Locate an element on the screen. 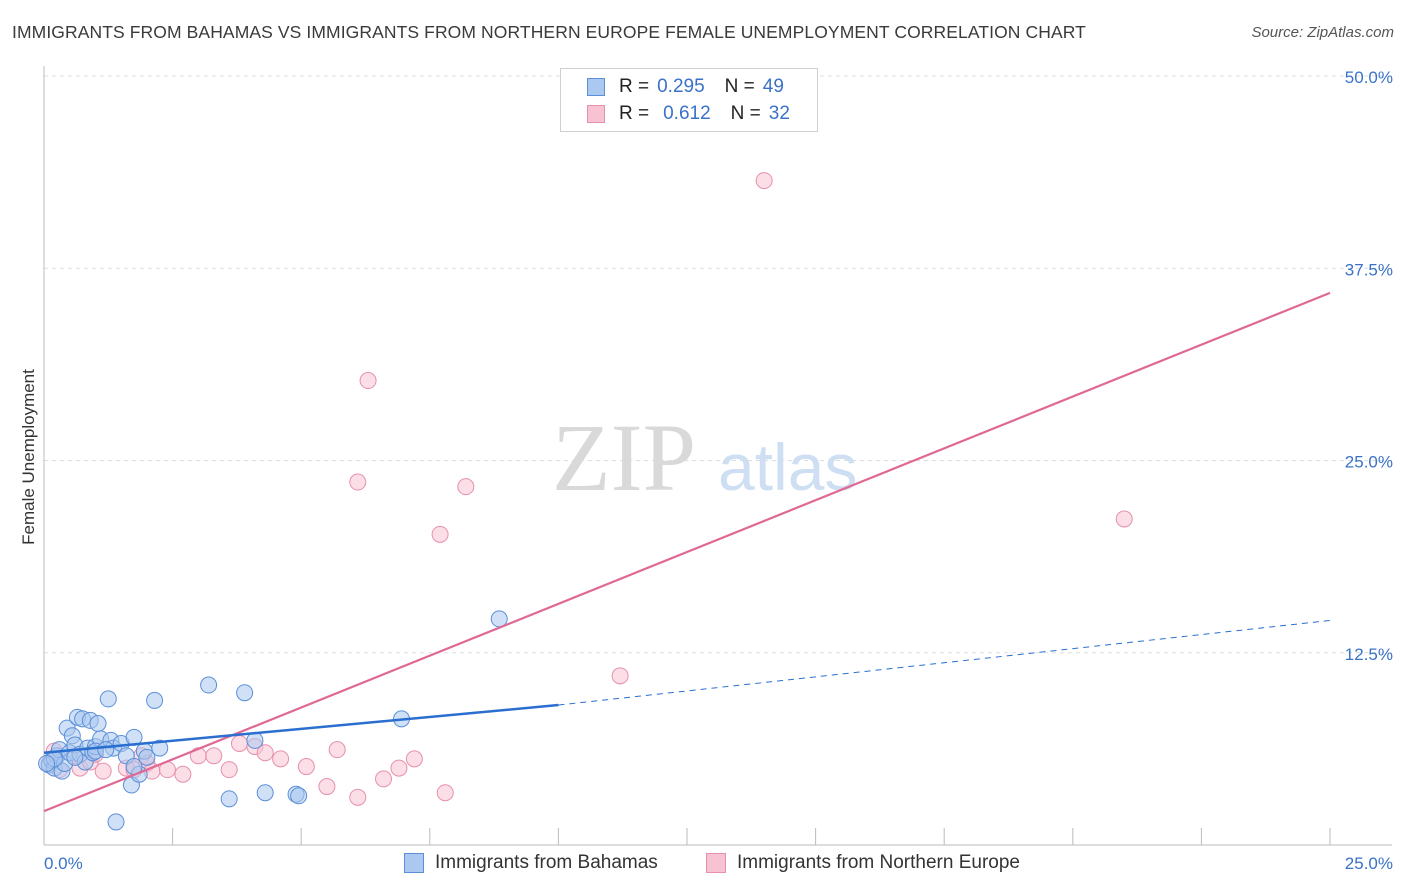 This screenshot has height=892, width=1406. y-tick-label: 25.0% is located at coordinates (1369, 462).